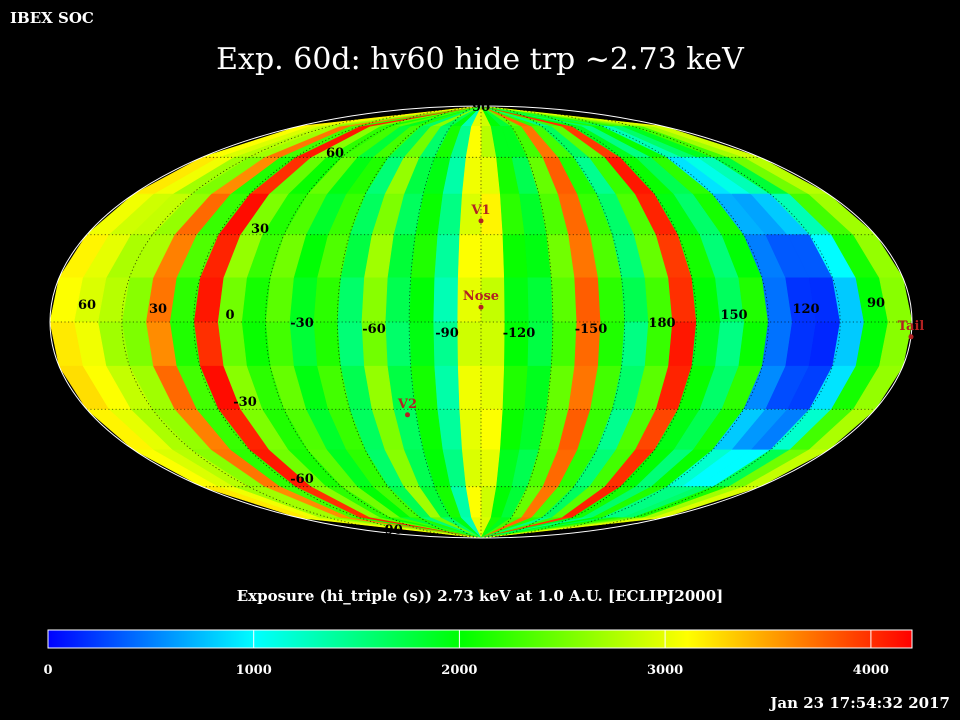 This screenshot has width=960, height=720. Describe the element at coordinates (481, 296) in the screenshot. I see `marker-nose-label: Nose` at that location.